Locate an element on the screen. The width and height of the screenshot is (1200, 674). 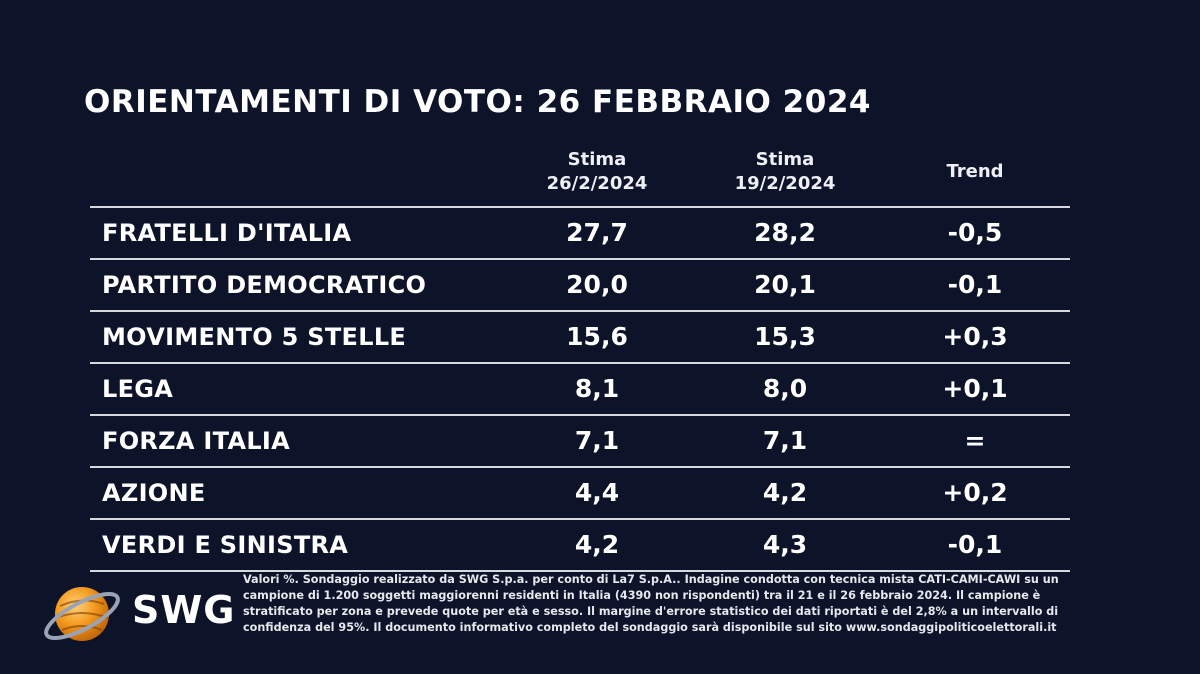
column-header-trend-line1: Trend is located at coordinates (975, 171).